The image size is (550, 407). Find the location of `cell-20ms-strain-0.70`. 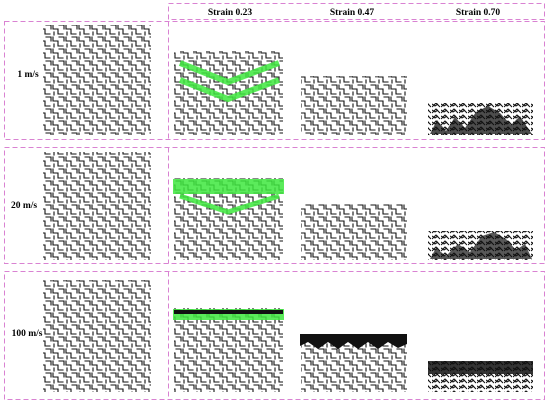

cell-20ms-strain-0.70 is located at coordinates (480, 245).